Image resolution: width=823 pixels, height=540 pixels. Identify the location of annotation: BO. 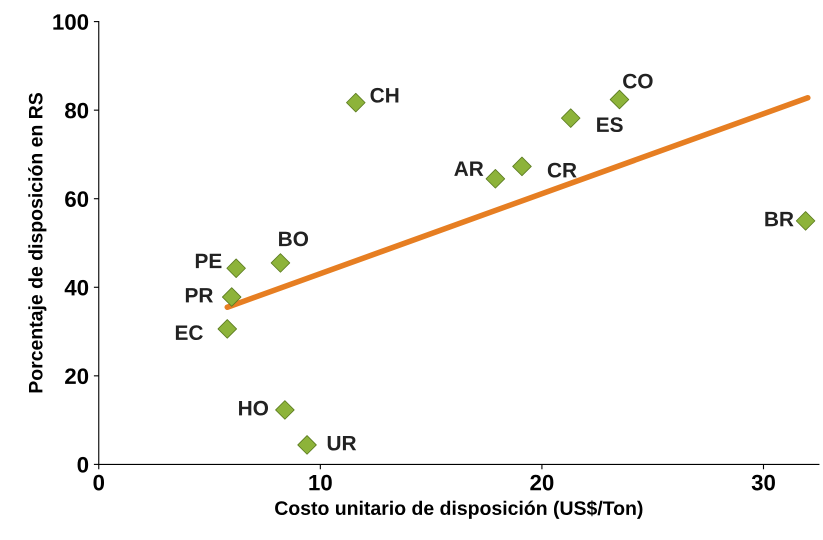
(293, 239).